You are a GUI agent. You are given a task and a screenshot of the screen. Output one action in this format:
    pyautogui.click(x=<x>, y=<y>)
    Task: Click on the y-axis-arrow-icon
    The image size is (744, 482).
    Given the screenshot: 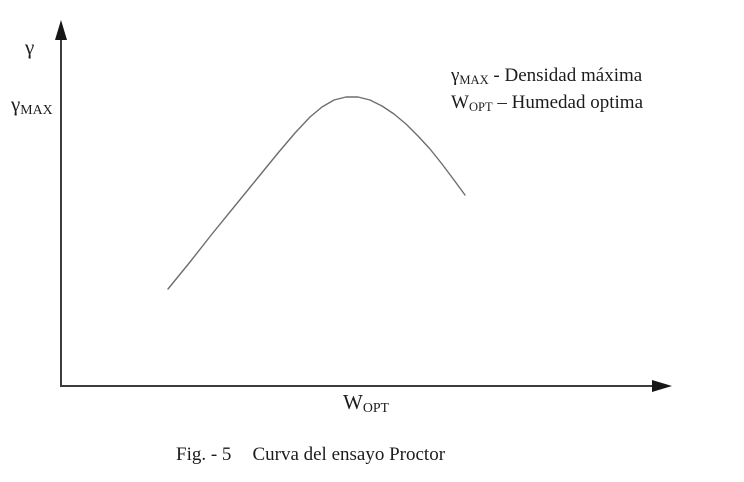 What is the action you would take?
    pyautogui.click(x=61, y=30)
    